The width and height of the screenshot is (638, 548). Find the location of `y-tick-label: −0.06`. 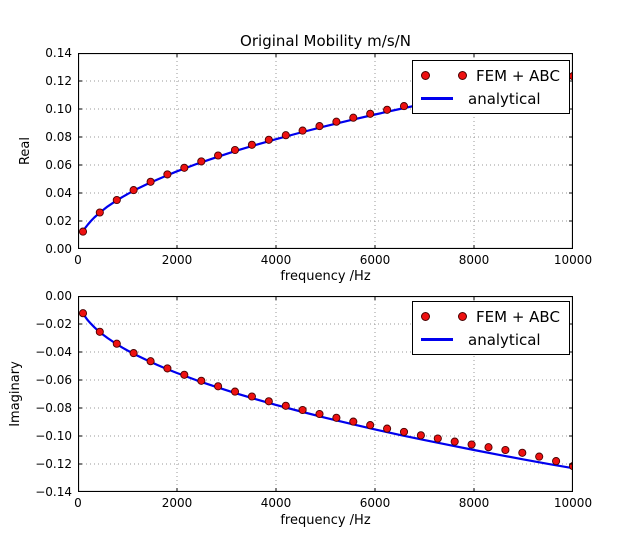

y-tick-label: −0.06 is located at coordinates (53, 380).